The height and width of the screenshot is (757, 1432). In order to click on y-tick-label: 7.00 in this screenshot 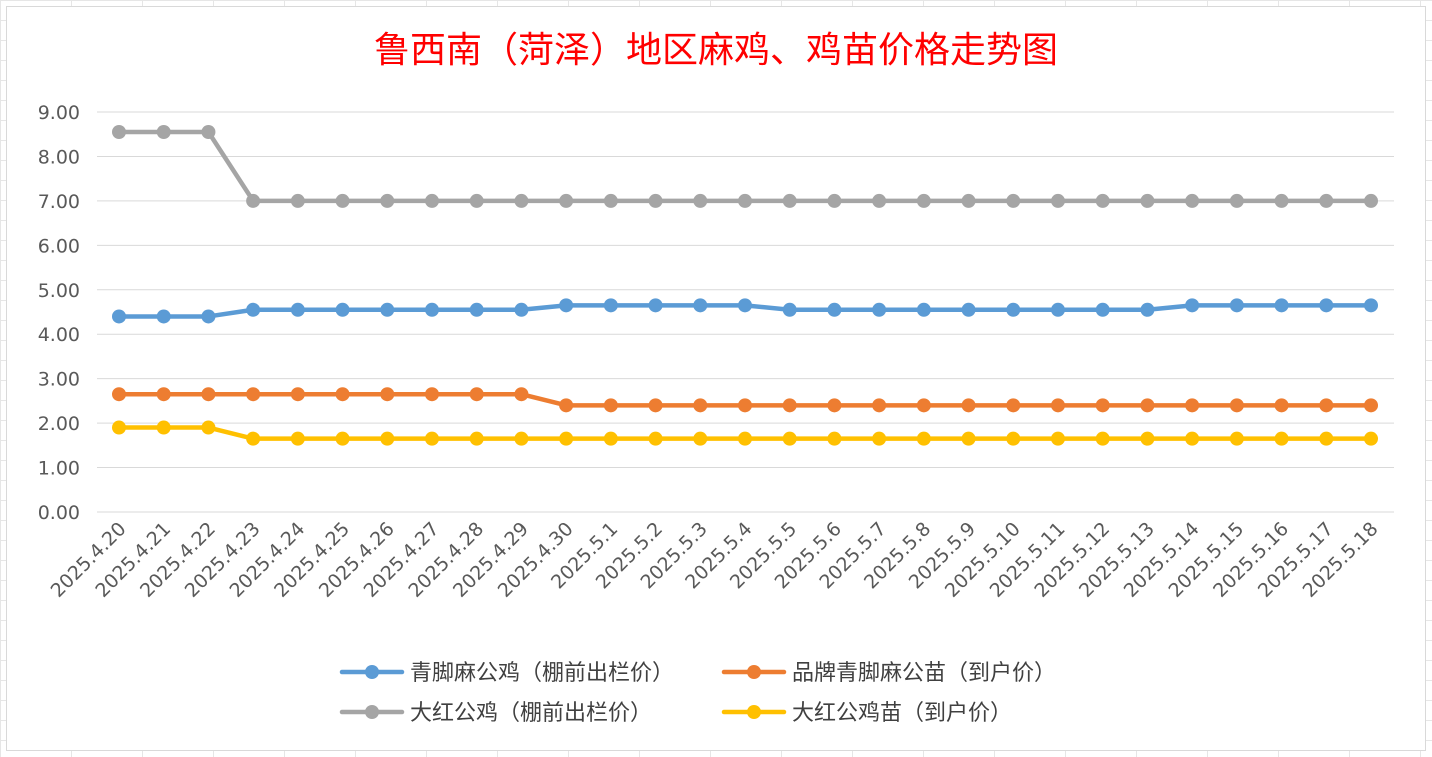, I will do `click(59, 202)`.